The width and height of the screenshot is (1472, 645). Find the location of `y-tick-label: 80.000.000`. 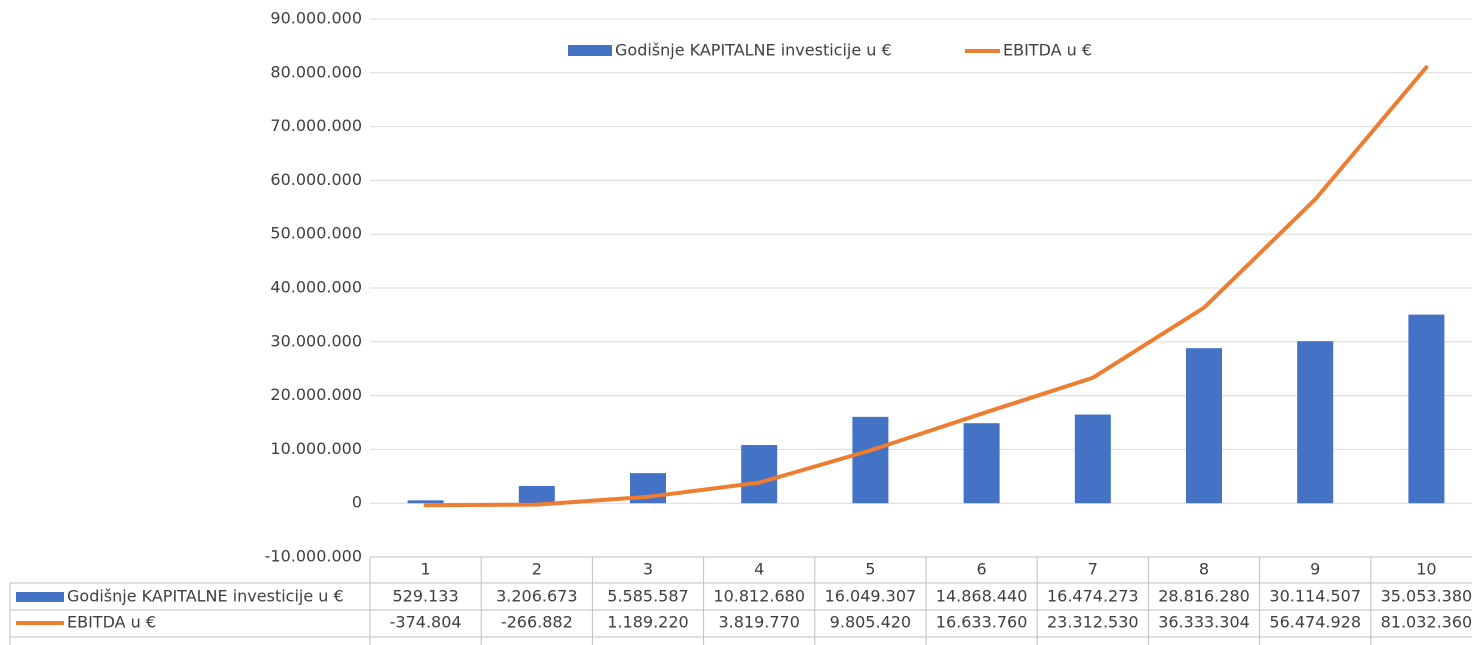

y-tick-label: 80.000.000 is located at coordinates (316, 71).